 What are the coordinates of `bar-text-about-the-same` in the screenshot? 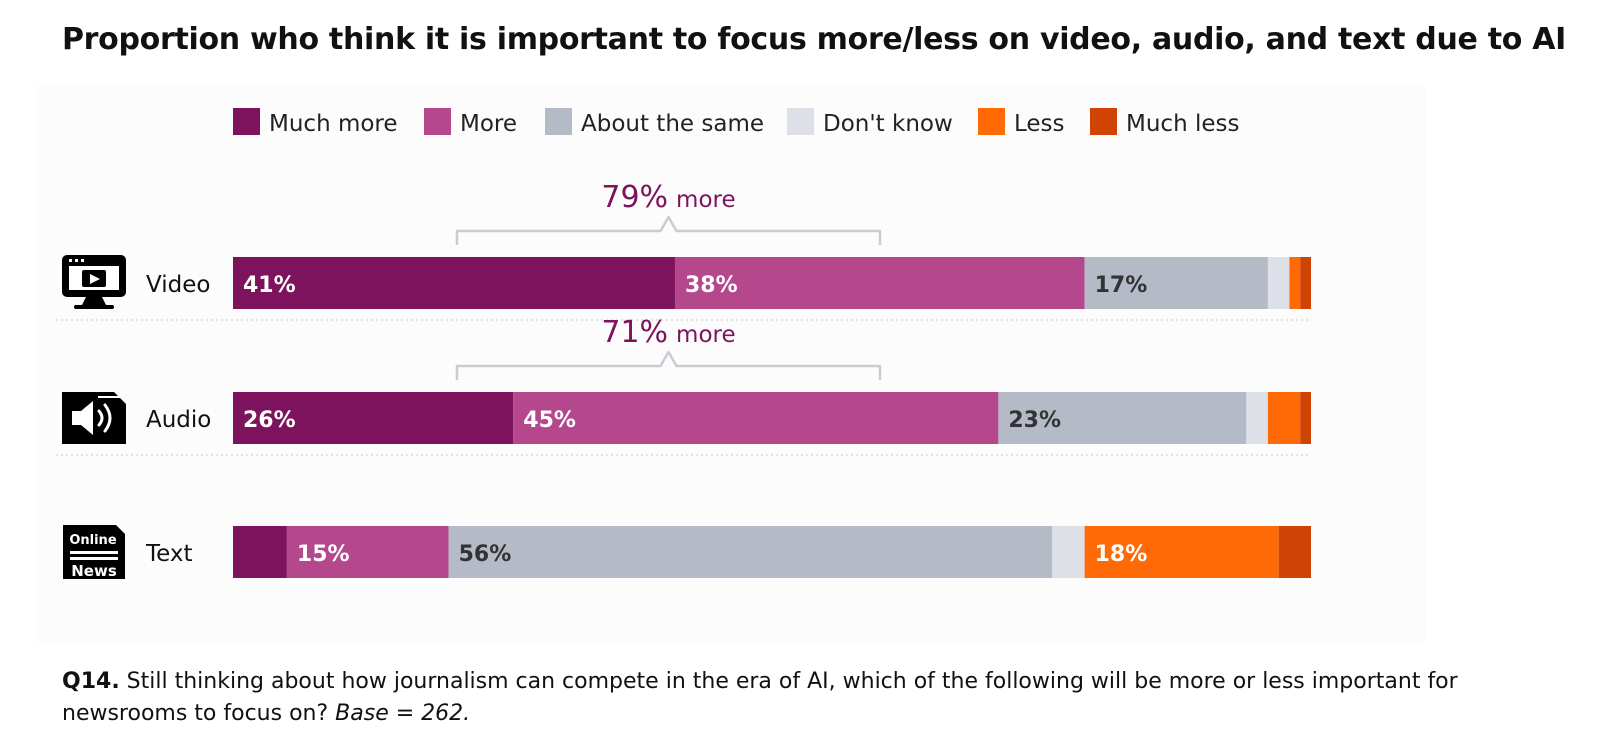 It's located at (750, 552).